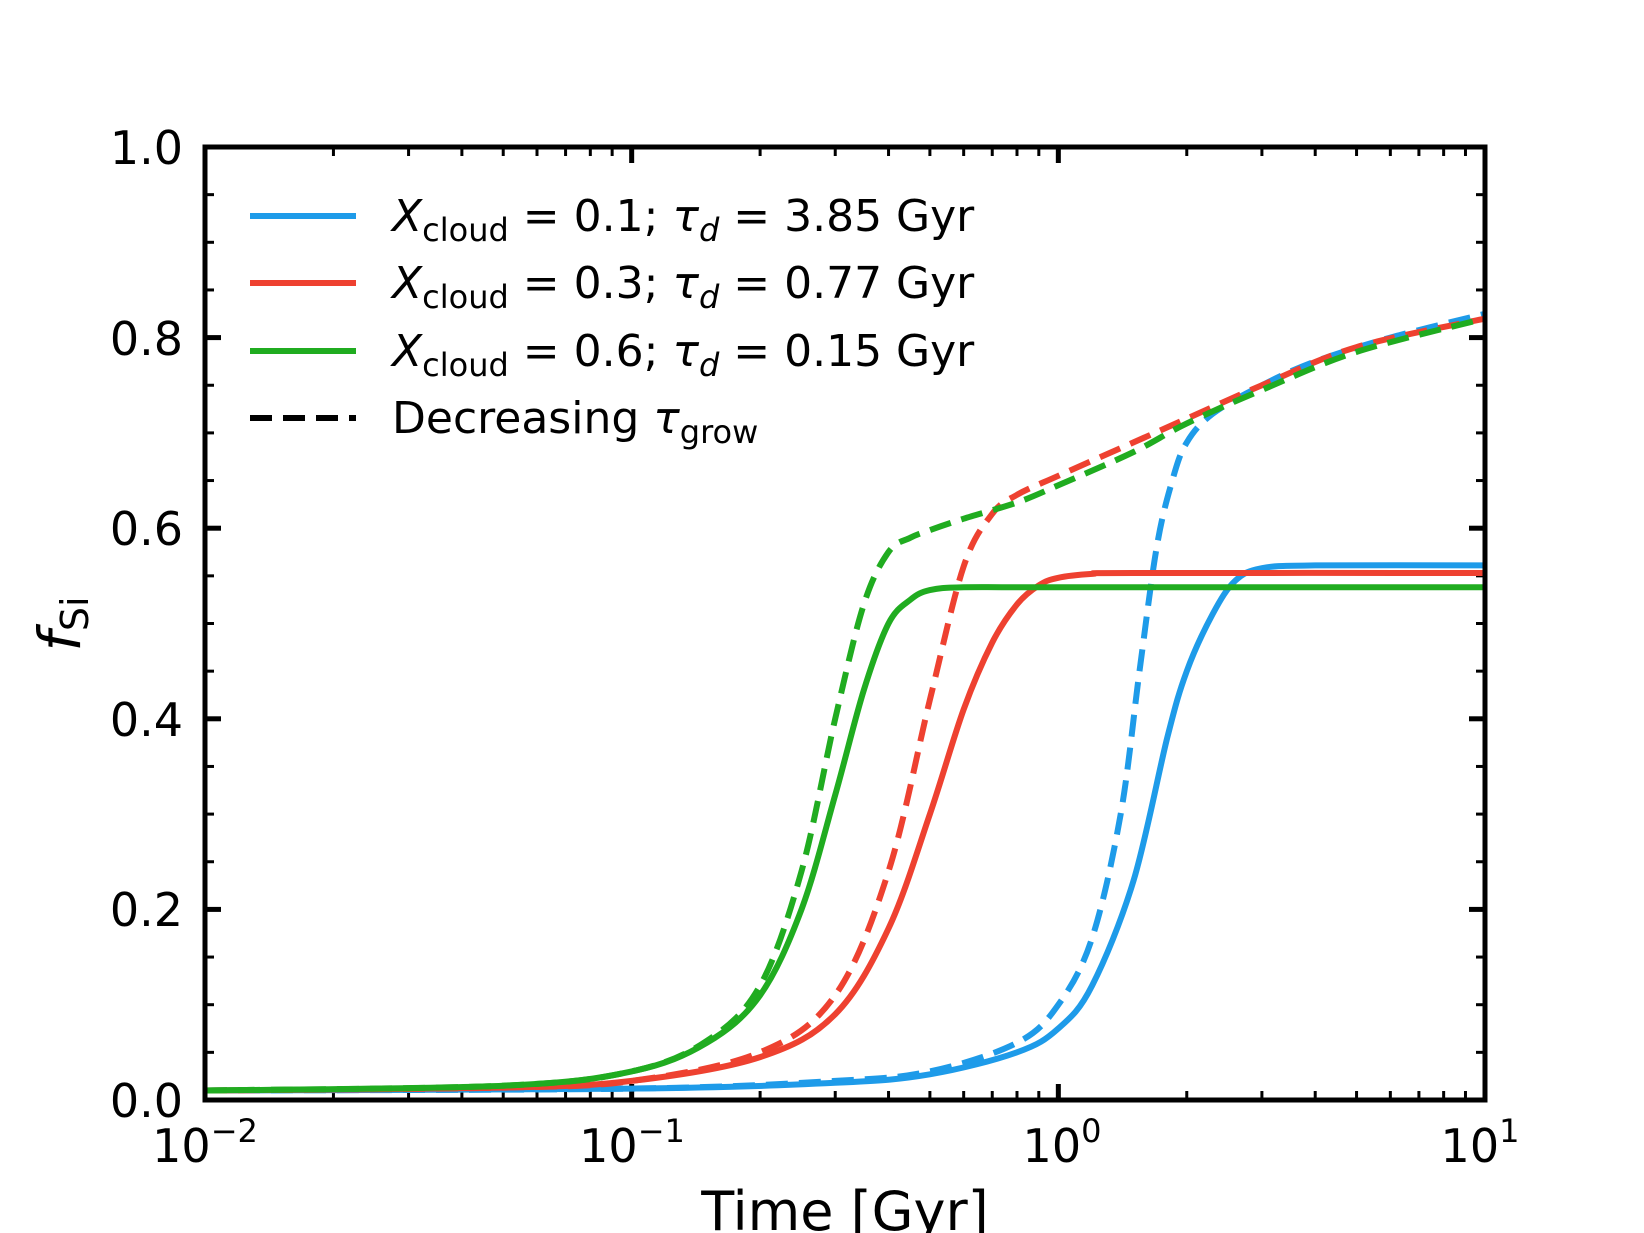  I want to click on legend-label-green: Xcloud = 0.6; τd = 0.15 Gyr, so click(682, 355).